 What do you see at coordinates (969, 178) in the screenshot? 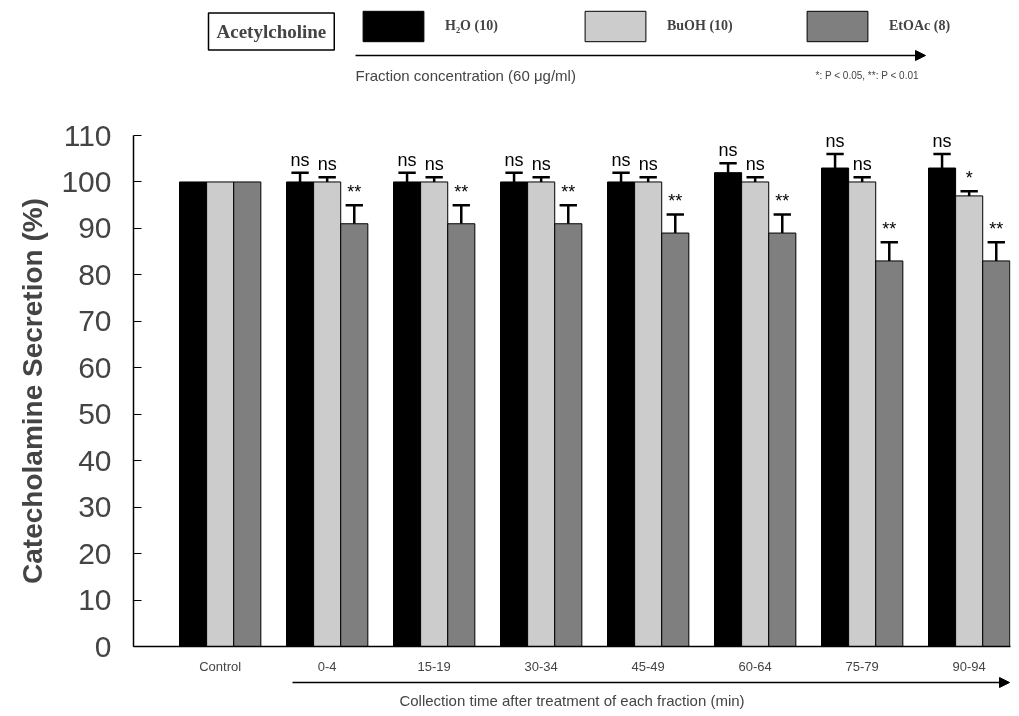
I see `data-label: *` at bounding box center [969, 178].